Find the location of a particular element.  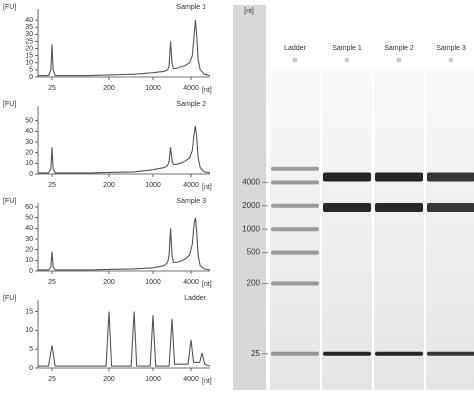

chart-title: Sample 3 is located at coordinates (191, 201).